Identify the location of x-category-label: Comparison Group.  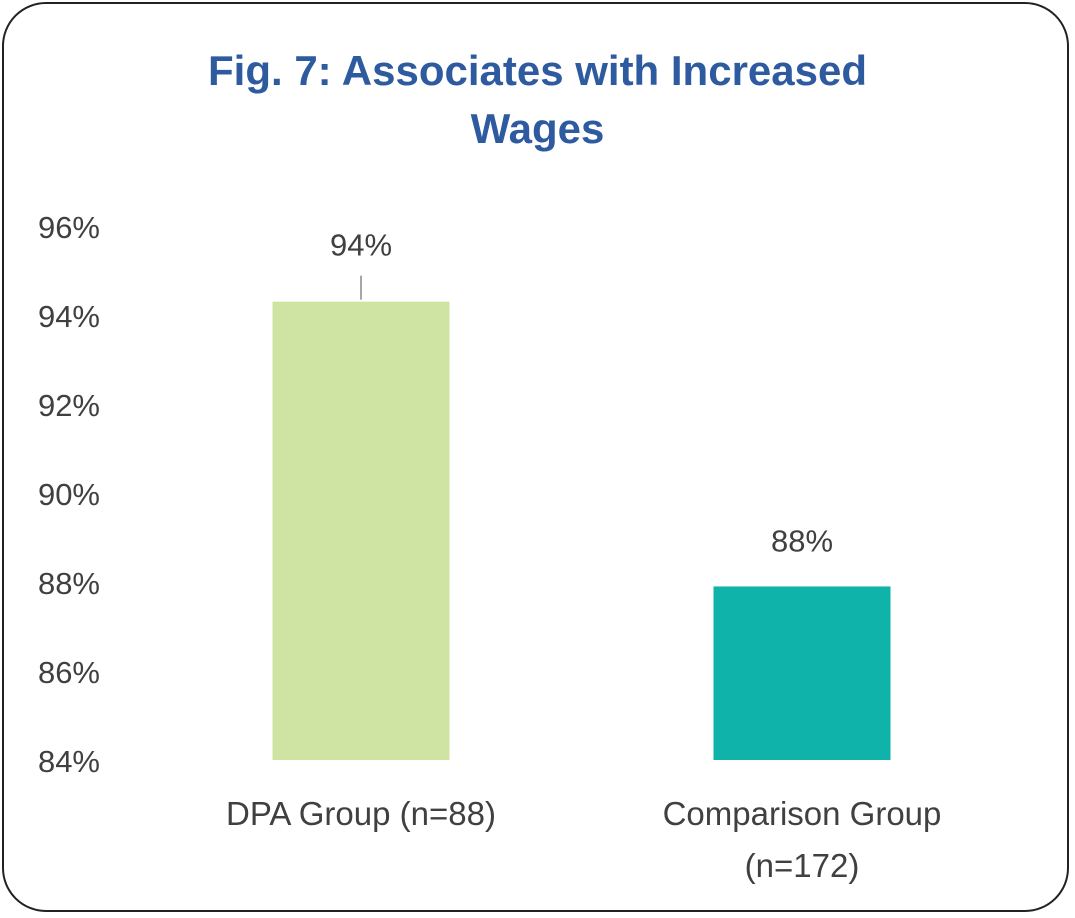
(802, 813).